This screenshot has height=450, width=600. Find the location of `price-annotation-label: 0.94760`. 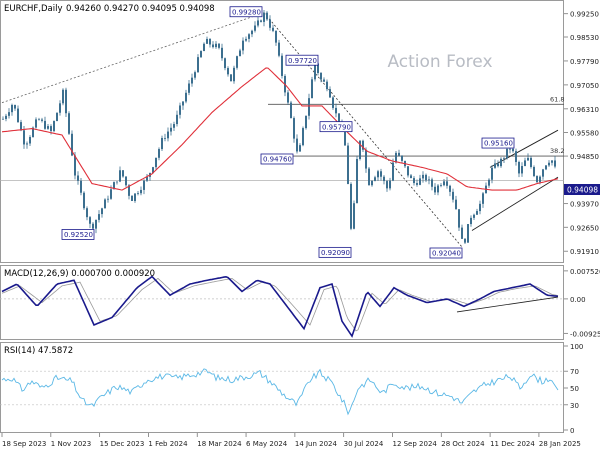

price-annotation-label: 0.94760 is located at coordinates (277, 160).